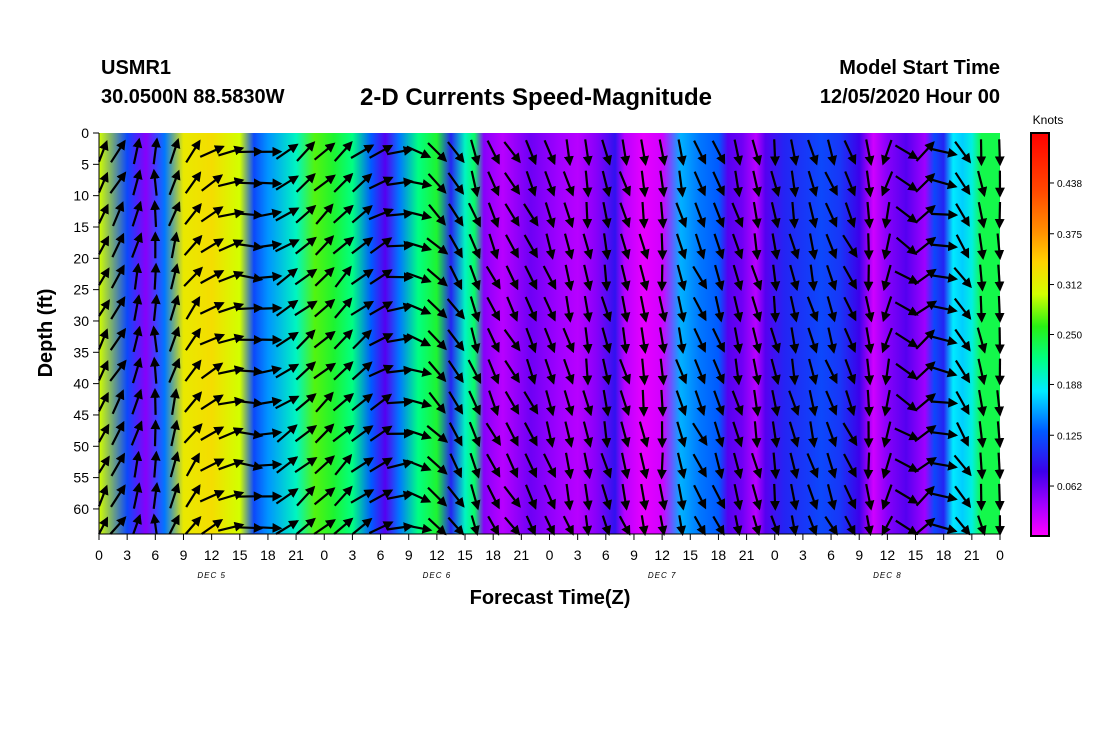 The height and width of the screenshot is (750, 1100). Describe the element at coordinates (606, 555) in the screenshot. I see `x-tick-label: 6` at that location.